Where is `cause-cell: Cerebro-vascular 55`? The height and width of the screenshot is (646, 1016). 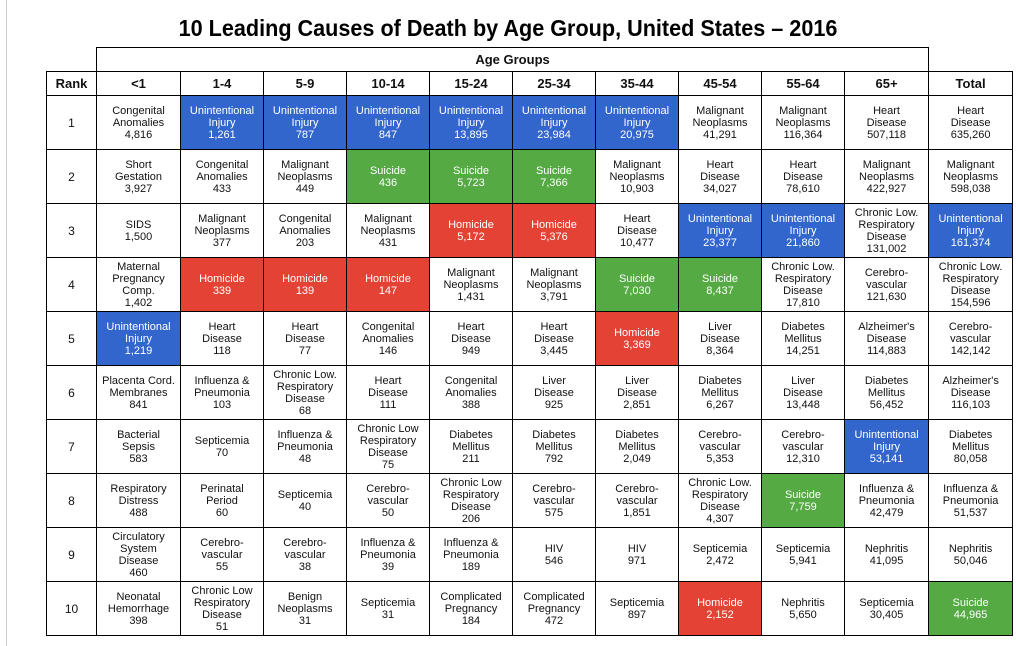
cause-cell: Cerebro-vascular 55 is located at coordinates (222, 554).